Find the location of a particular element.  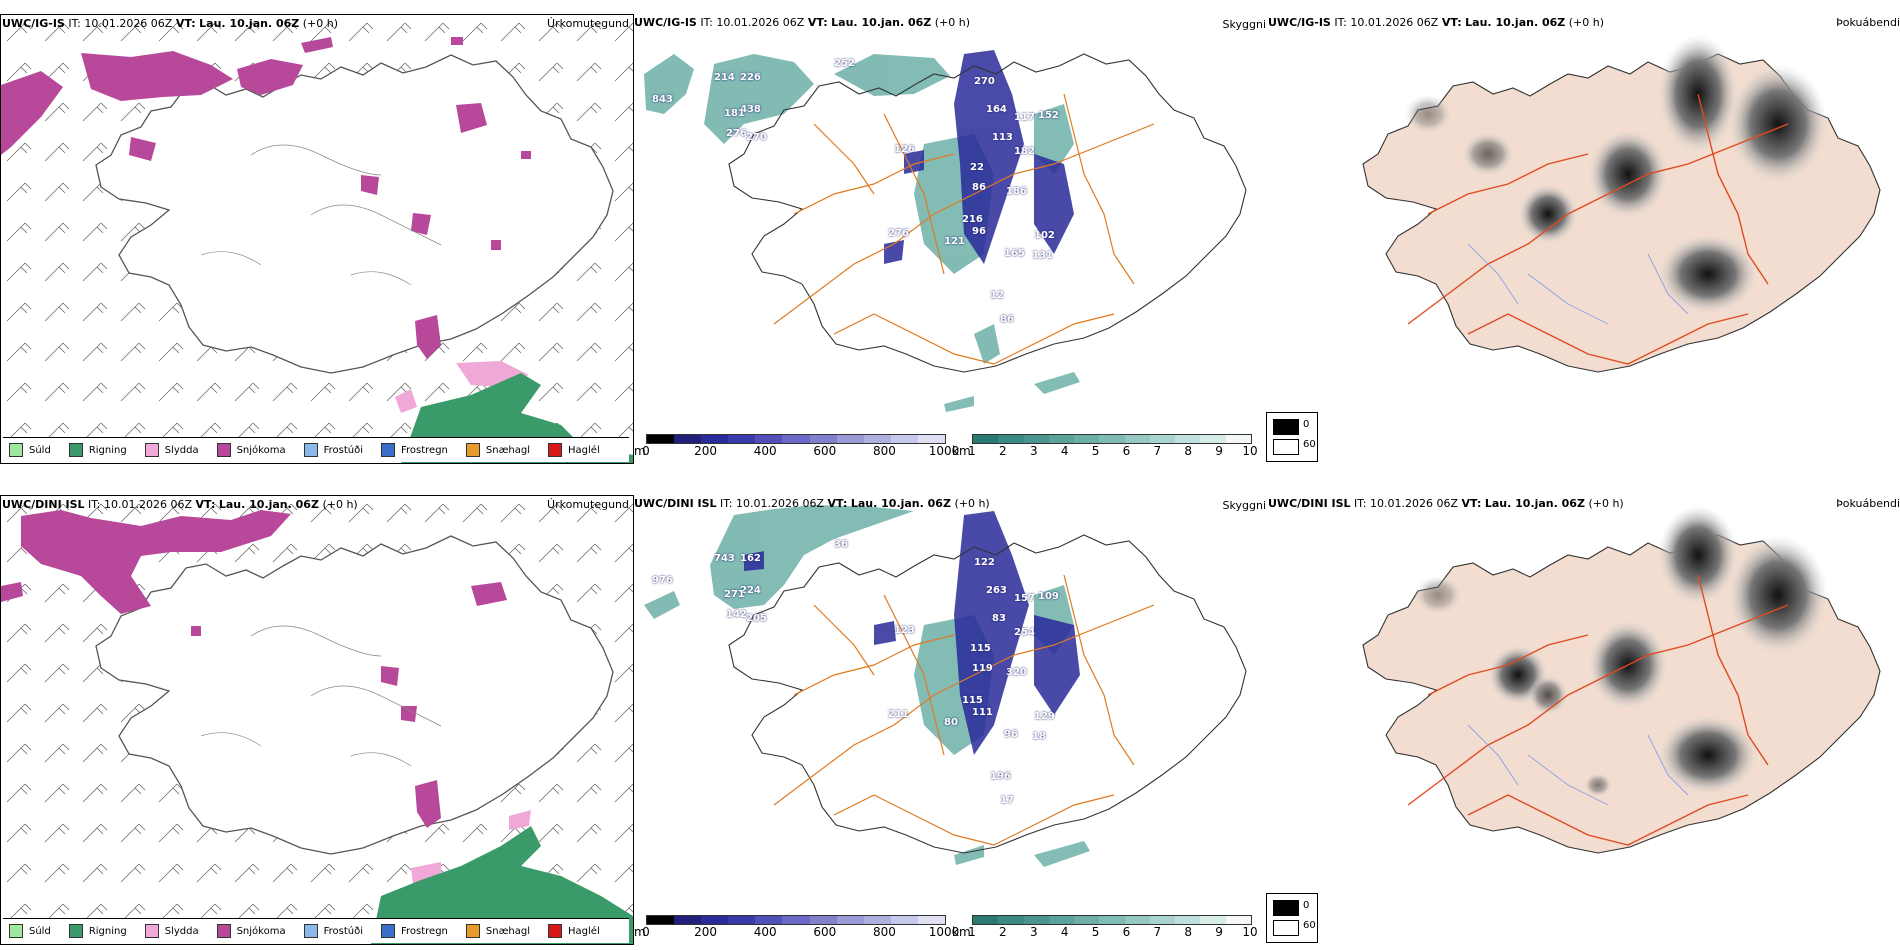

scale-tick-label: 6 is located at coordinates (1126, 451).